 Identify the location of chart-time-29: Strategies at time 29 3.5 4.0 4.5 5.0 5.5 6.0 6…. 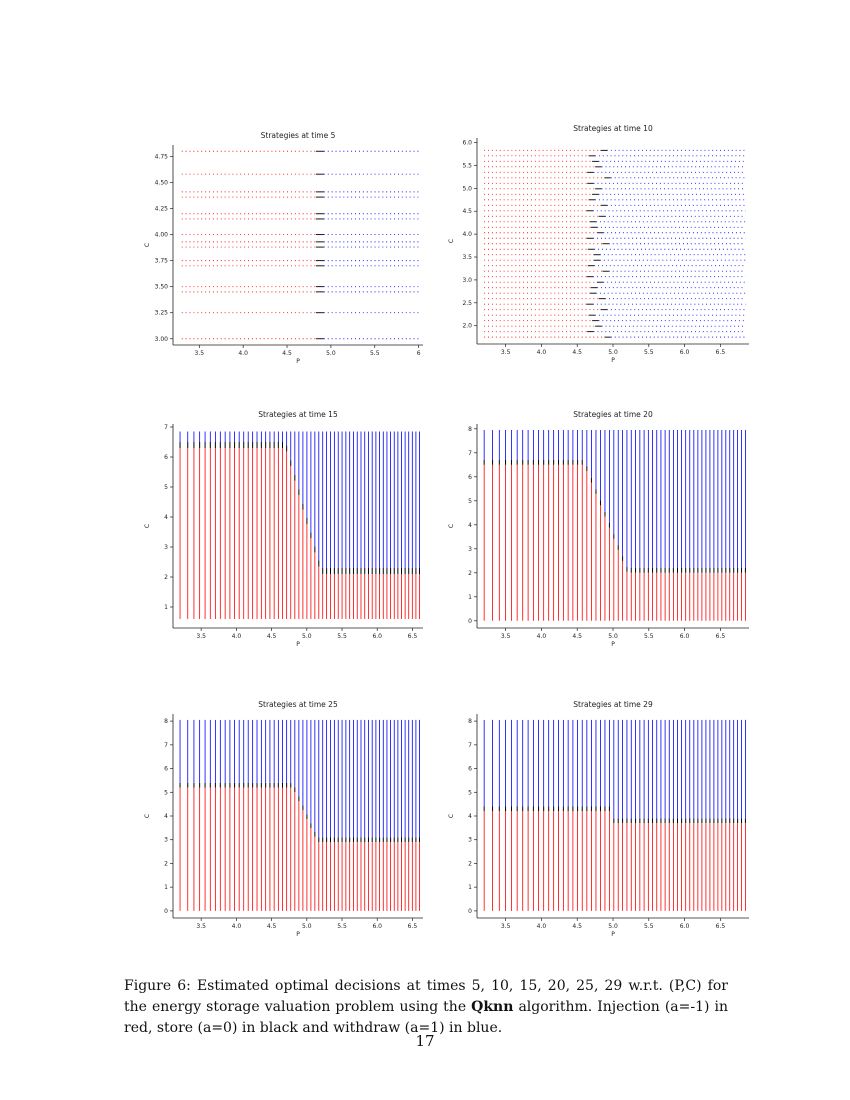
(599, 819).